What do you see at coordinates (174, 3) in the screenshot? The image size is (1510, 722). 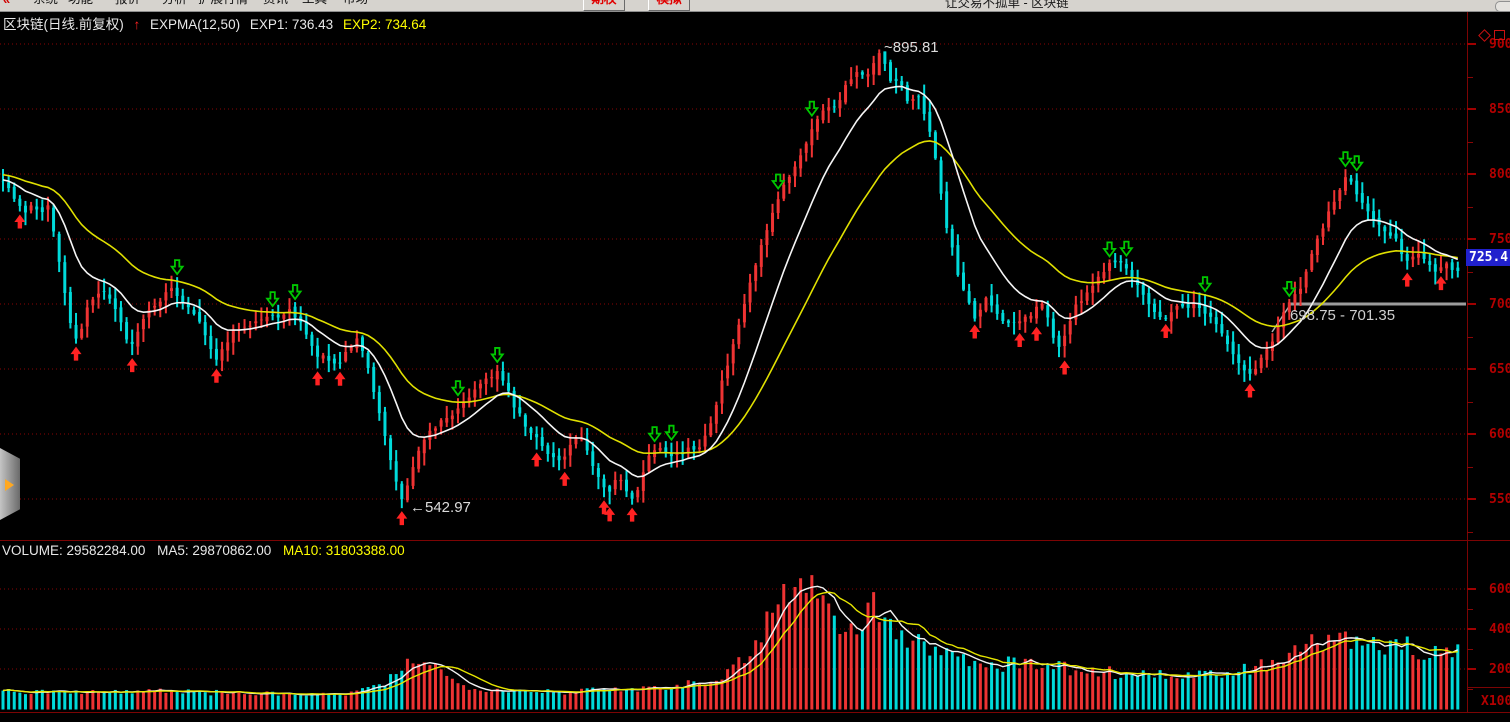 I see `menu-item-3: 分析` at bounding box center [174, 3].